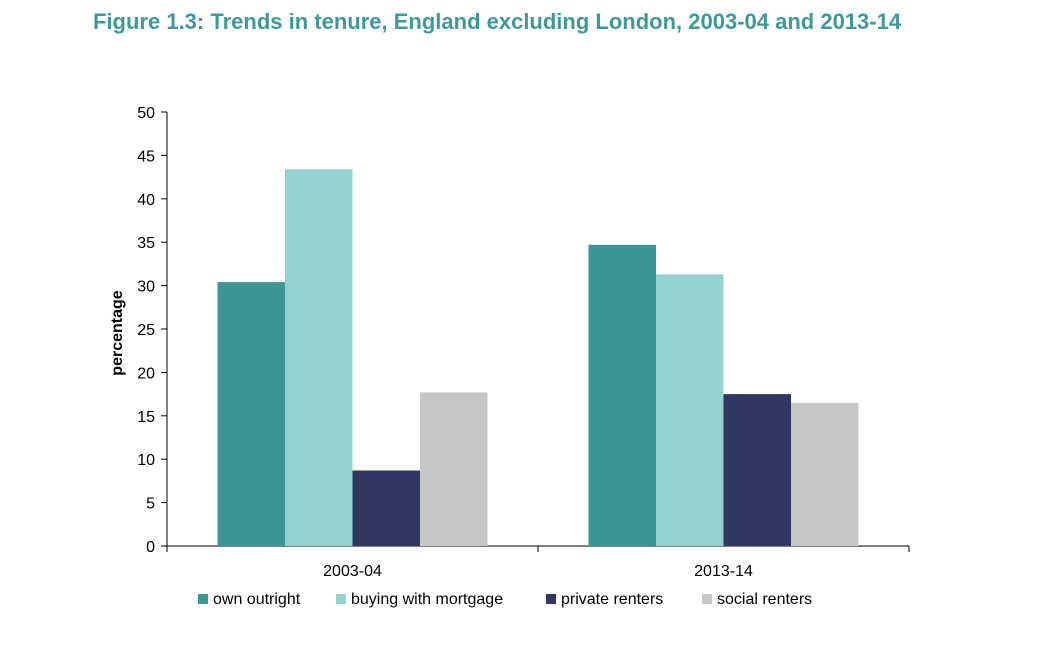 The image size is (1062, 646). What do you see at coordinates (146, 417) in the screenshot?
I see `y-tick-label: 15` at bounding box center [146, 417].